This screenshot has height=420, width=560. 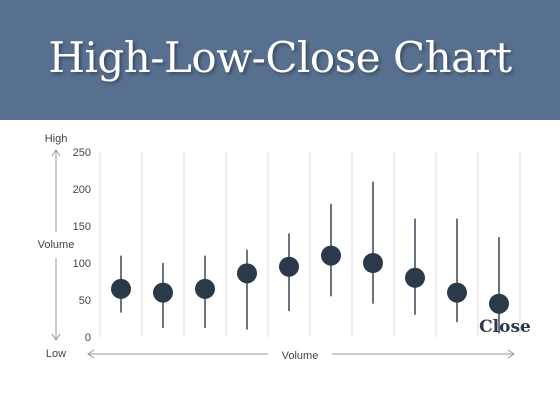 What do you see at coordinates (56, 139) in the screenshot?
I see `high-label: High` at bounding box center [56, 139].